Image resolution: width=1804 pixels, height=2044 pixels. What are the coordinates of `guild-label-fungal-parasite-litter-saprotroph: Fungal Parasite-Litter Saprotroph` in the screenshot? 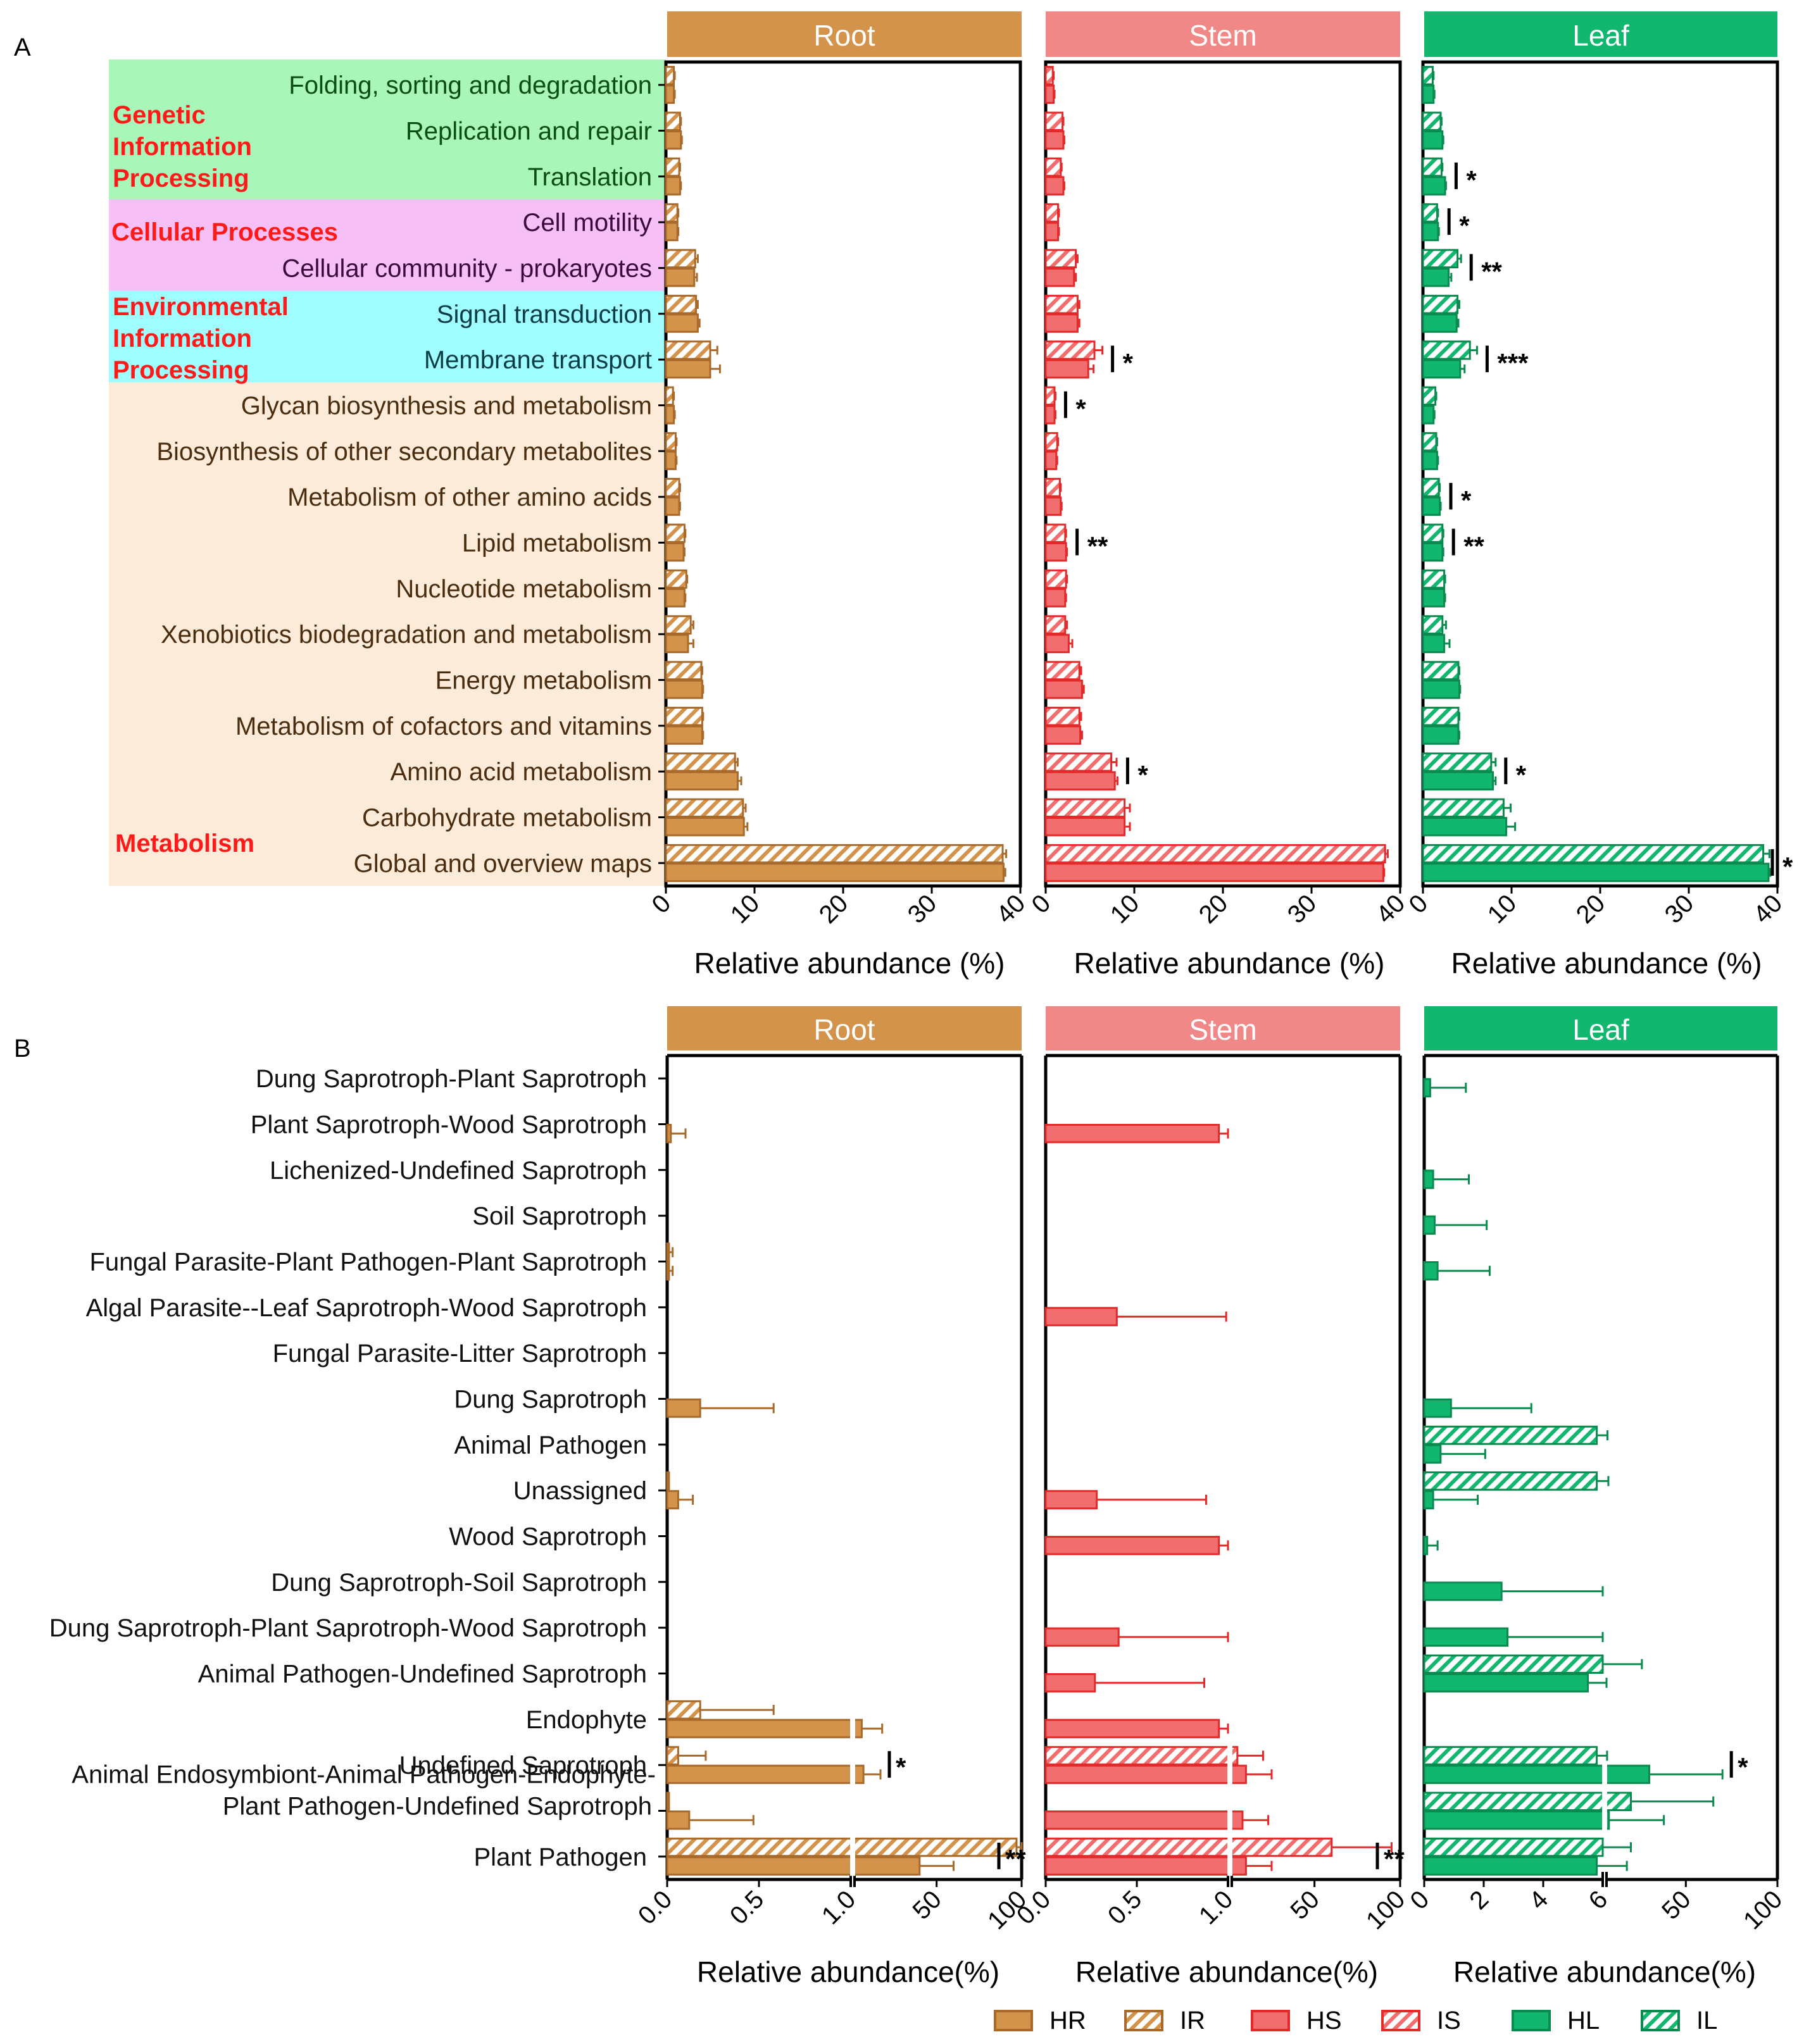 It's located at (460, 1354).